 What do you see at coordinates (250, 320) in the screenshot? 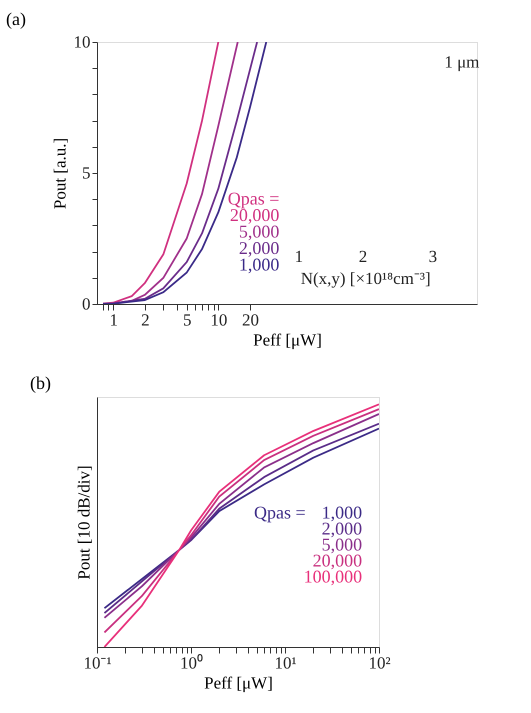
I see `x-tick-label: 20` at bounding box center [250, 320].